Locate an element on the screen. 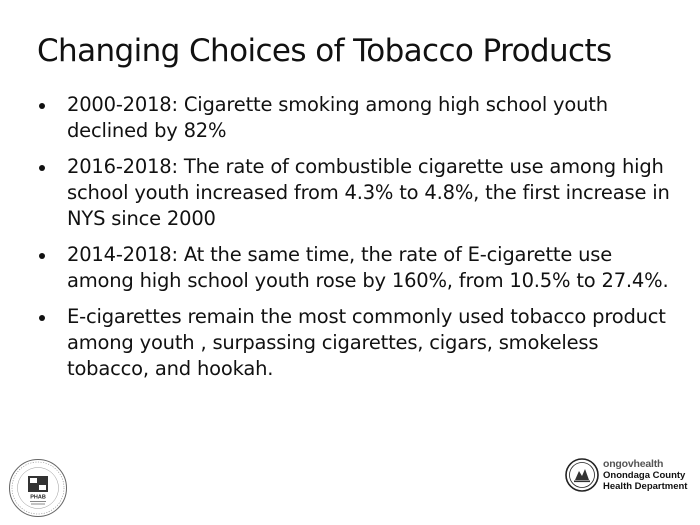  onondaga-county-emblem-icon is located at coordinates (582, 475).